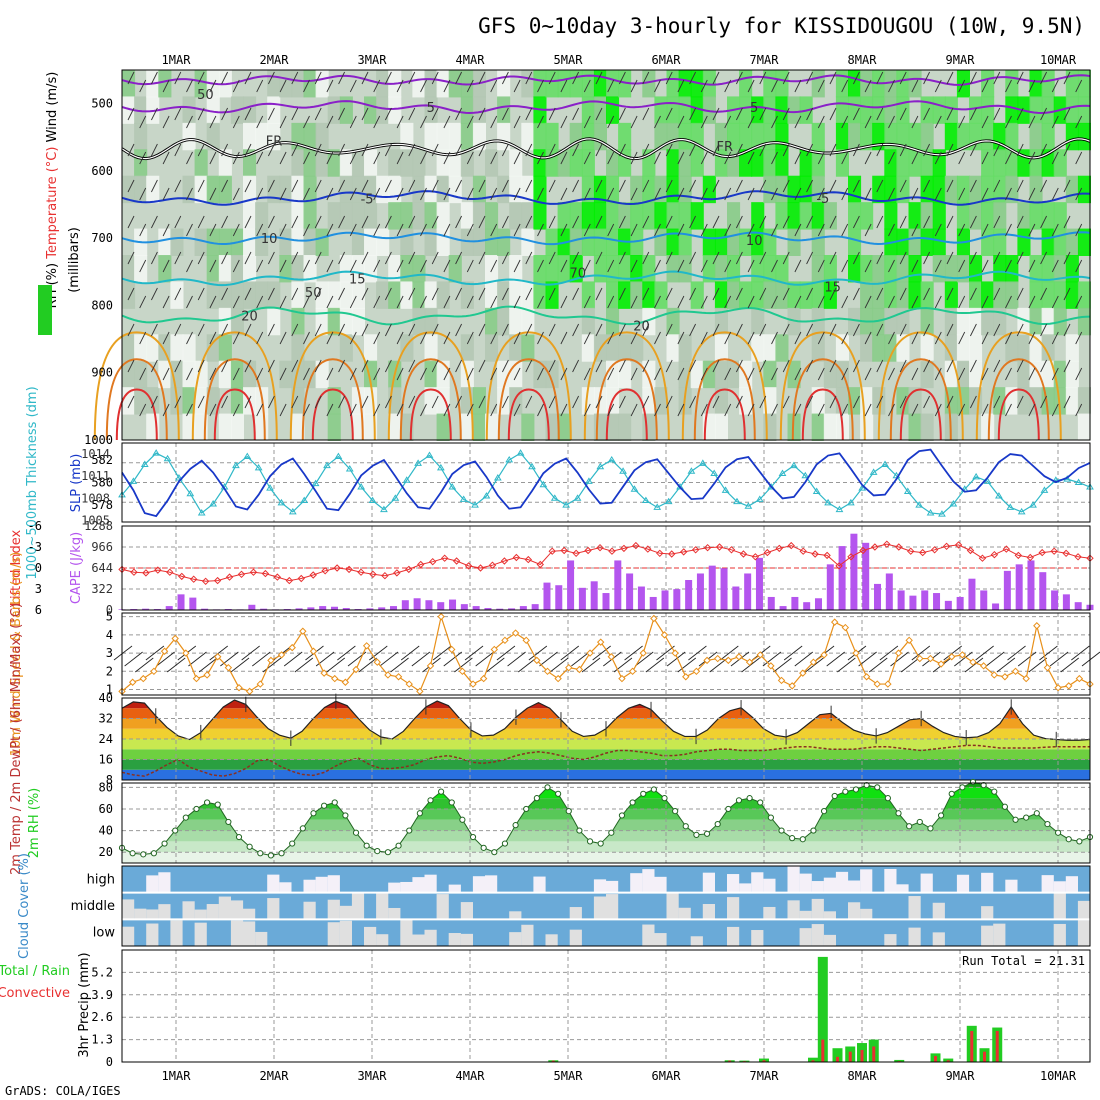 The height and width of the screenshot is (1100, 1100). What do you see at coordinates (95, 521) in the screenshot?
I see `slp-tick: 1005` at bounding box center [95, 521].